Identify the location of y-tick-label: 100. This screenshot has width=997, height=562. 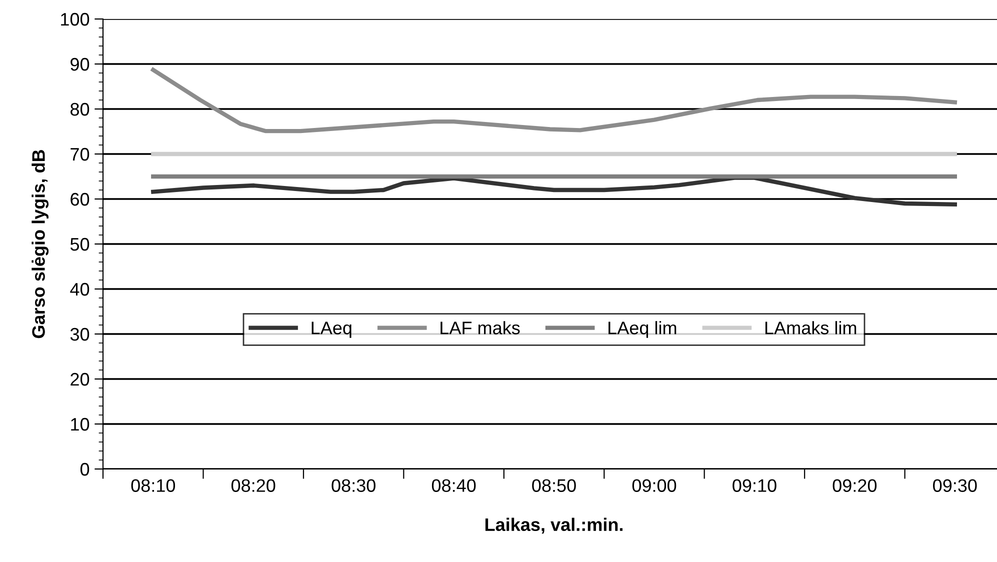
(75, 19).